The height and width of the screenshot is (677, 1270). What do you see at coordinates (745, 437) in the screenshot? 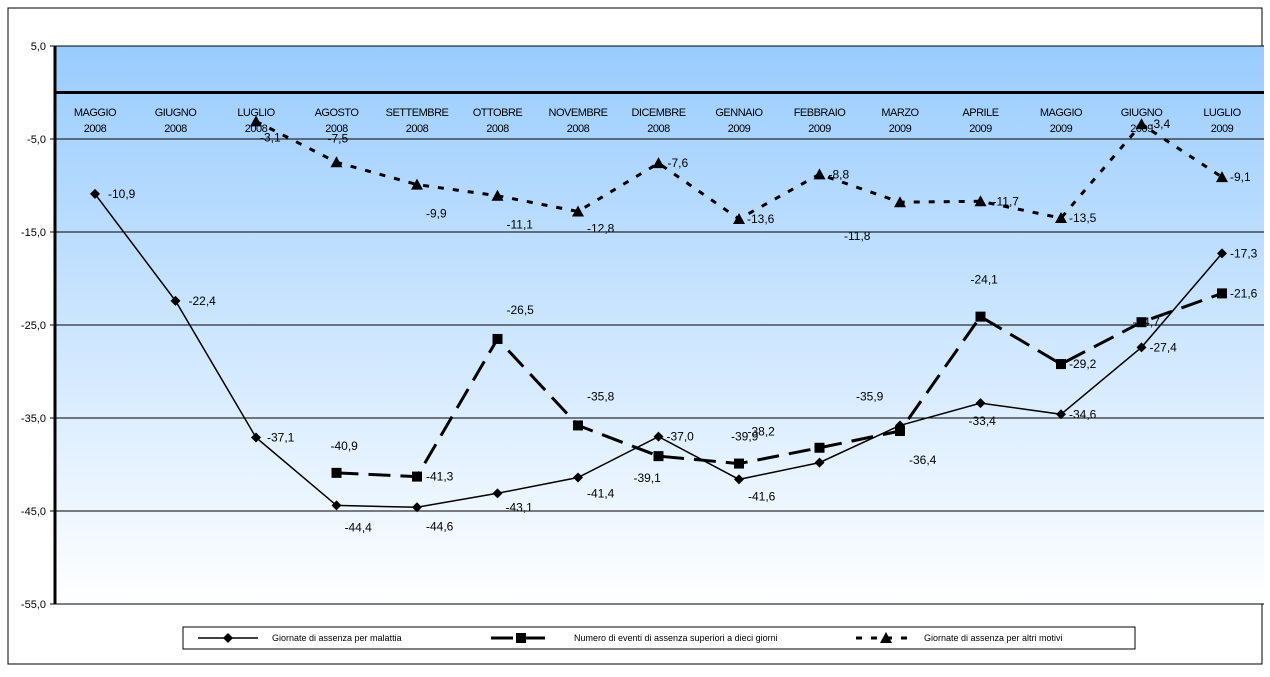
I see `data-label: -39,9` at bounding box center [745, 437].